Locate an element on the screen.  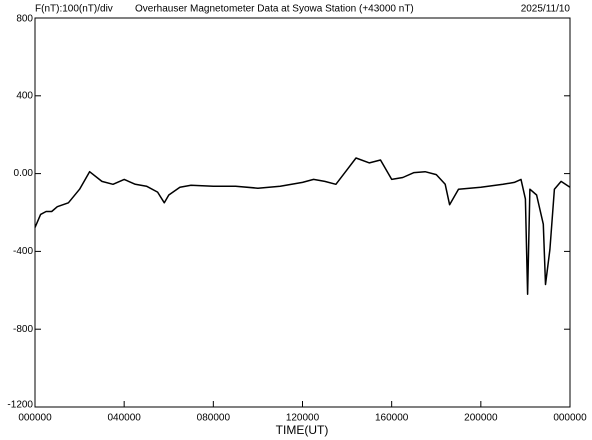
y-tick-label: -1200 is located at coordinates (20, 405).